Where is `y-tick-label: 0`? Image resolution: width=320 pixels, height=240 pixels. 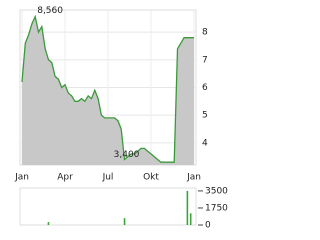 y-tick-label: 0 is located at coordinates (208, 226).